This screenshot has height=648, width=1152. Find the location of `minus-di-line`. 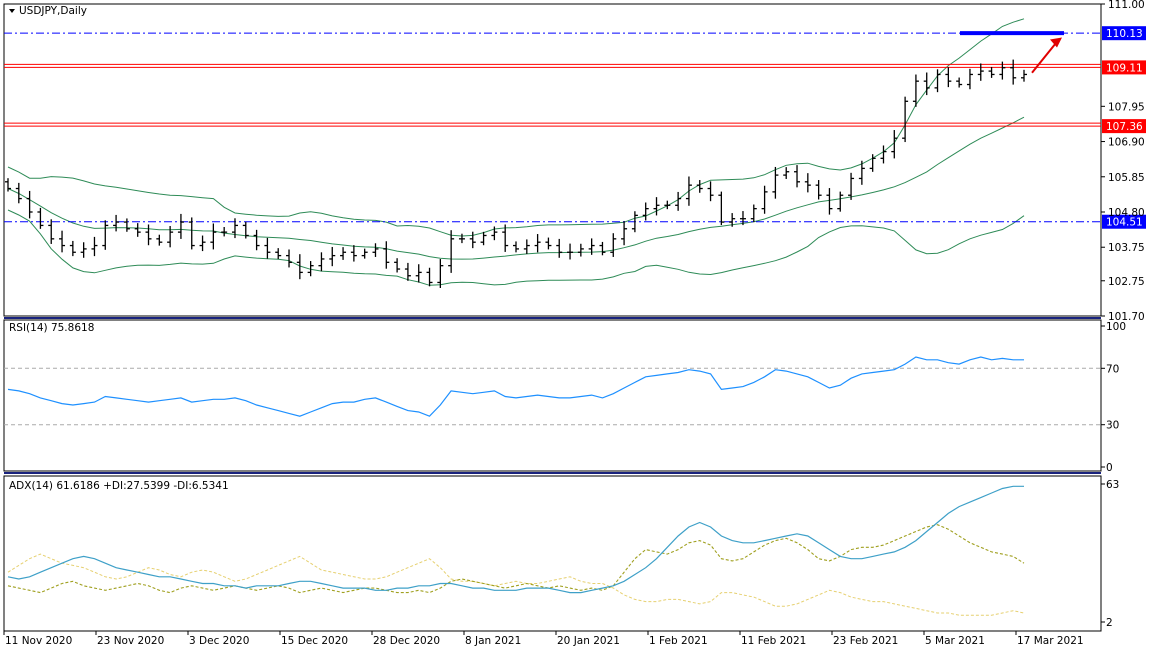

minus-di-line is located at coordinates (516, 584).